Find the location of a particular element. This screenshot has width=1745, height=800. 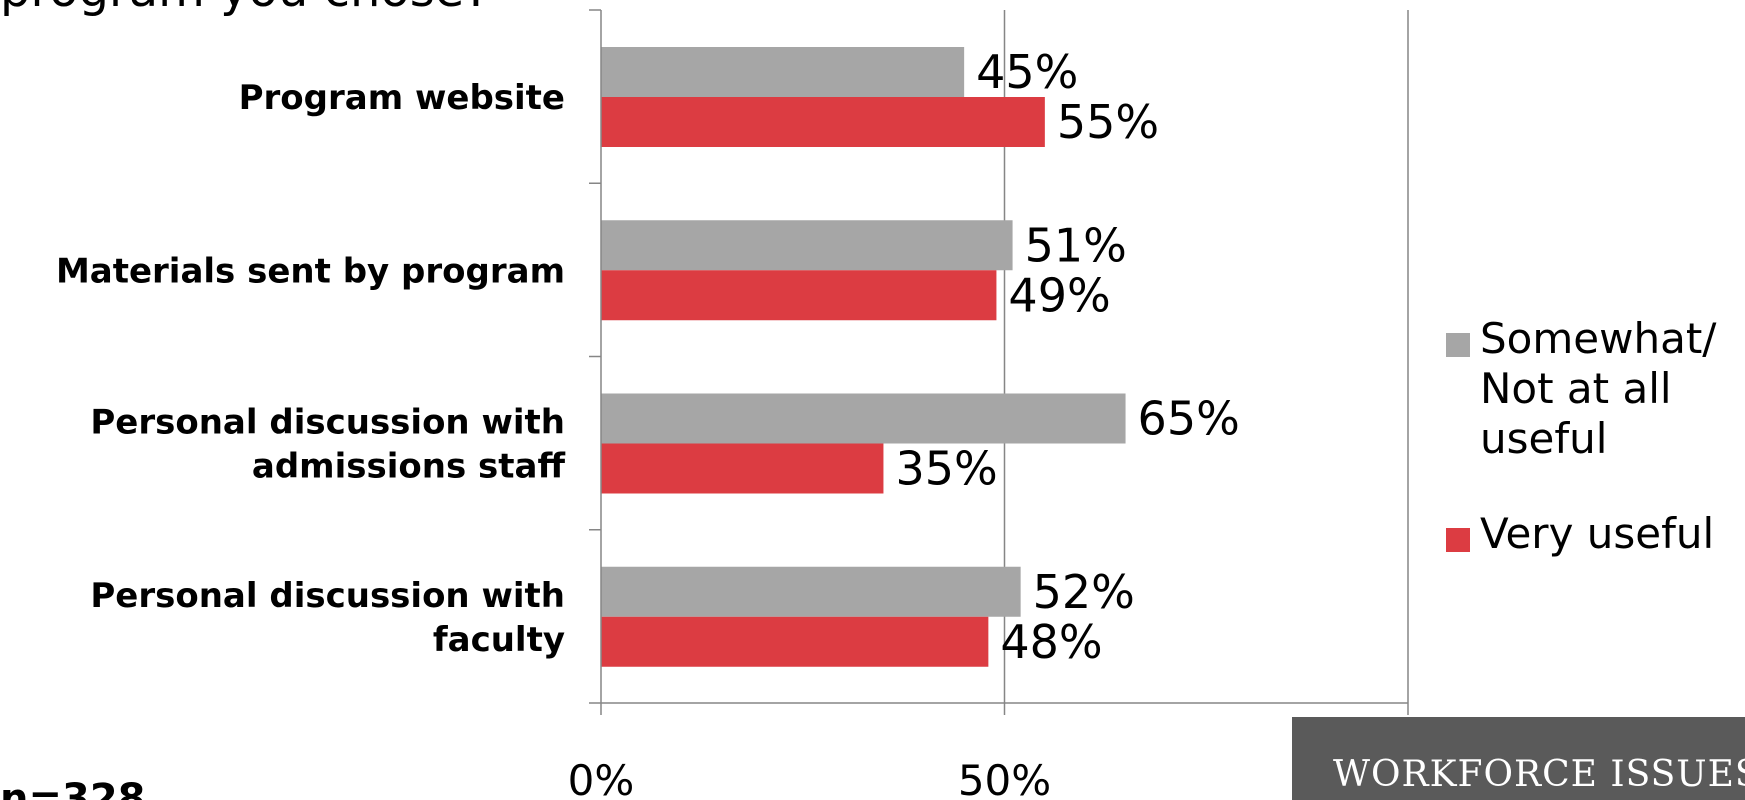

legend-label: useful is located at coordinates (1543, 438).